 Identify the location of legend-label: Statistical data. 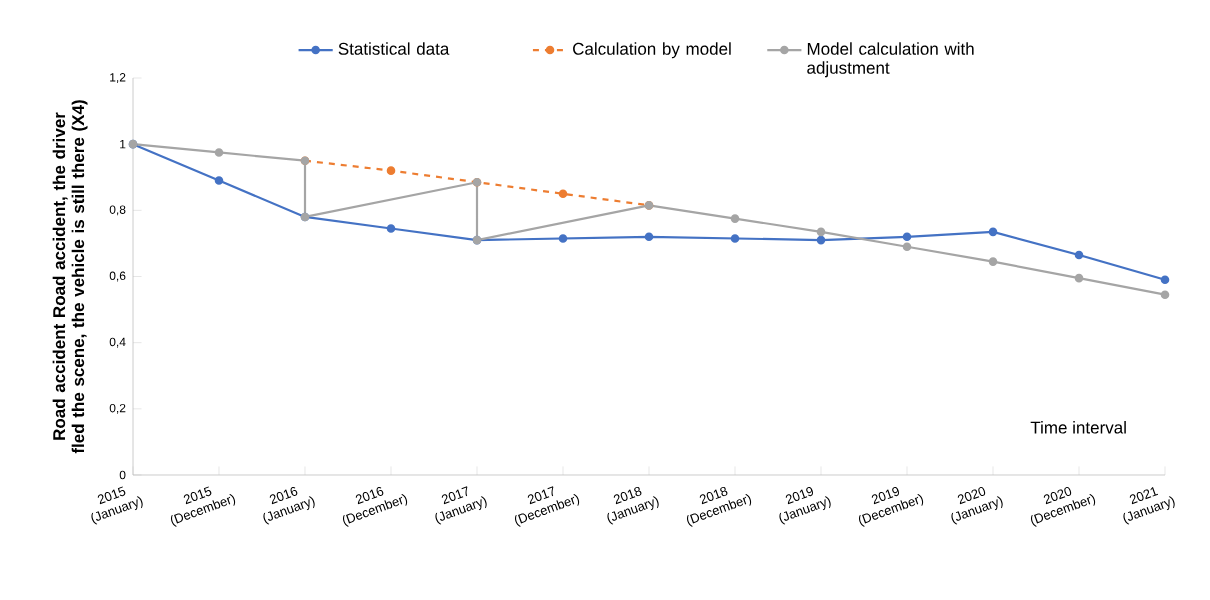
(394, 48).